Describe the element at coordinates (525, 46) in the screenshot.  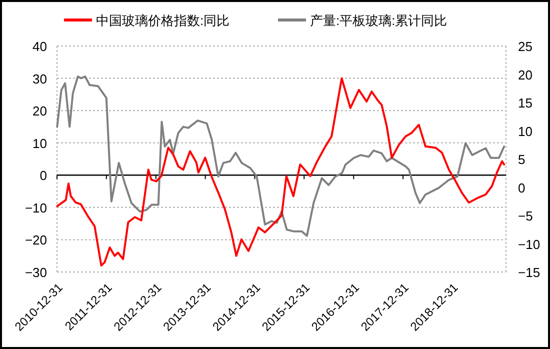
I see `y2-tick-label: 25` at that location.